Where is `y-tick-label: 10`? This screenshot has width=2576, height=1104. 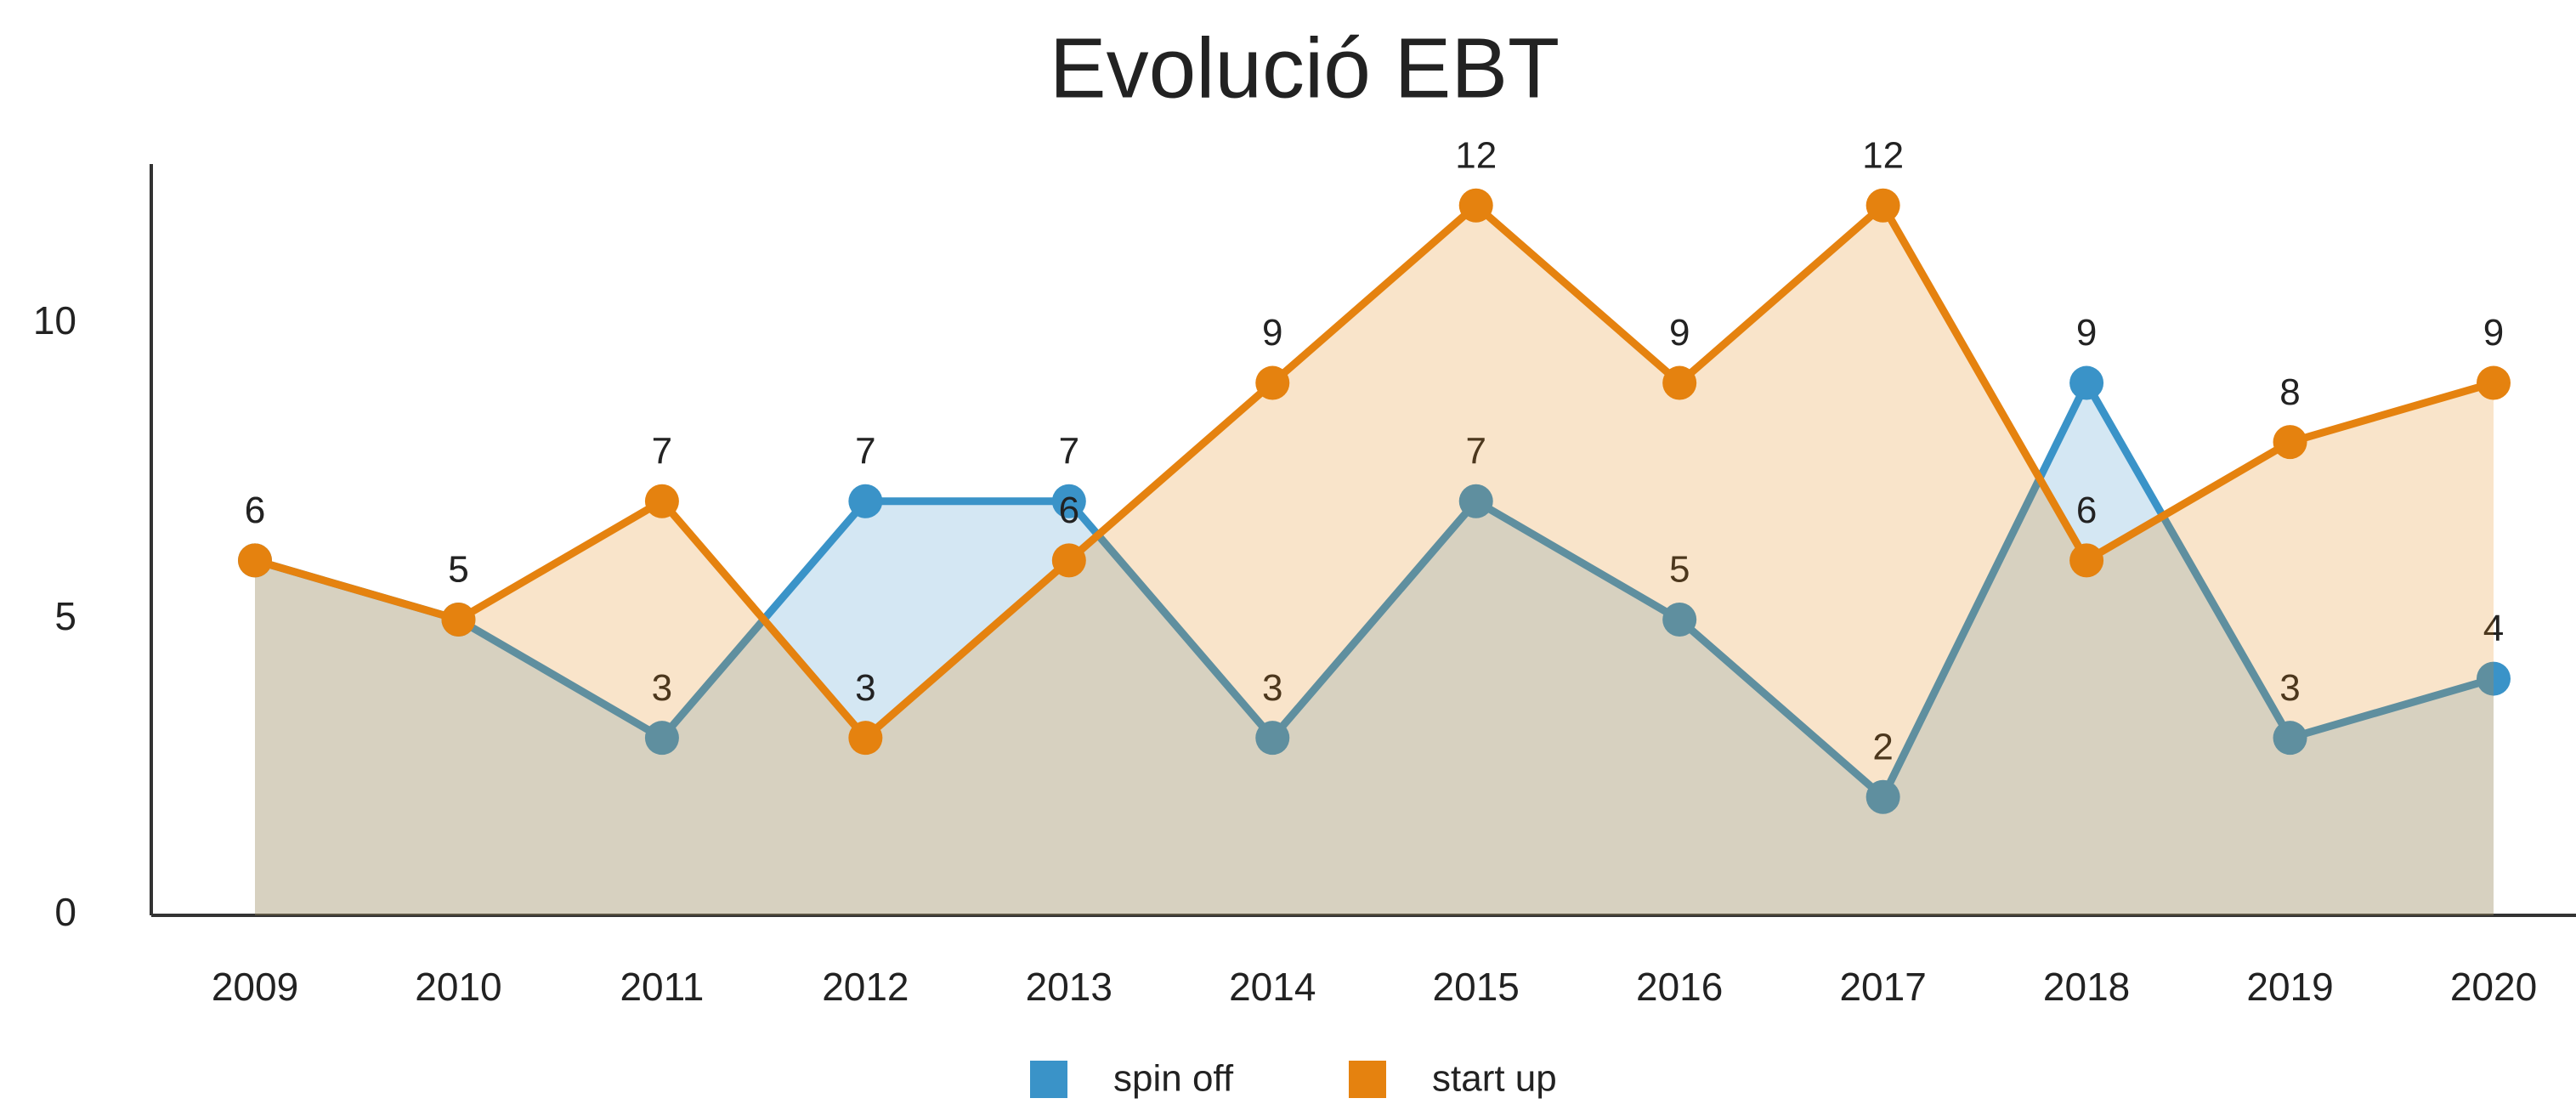 y-tick-label: 10 is located at coordinates (54, 320).